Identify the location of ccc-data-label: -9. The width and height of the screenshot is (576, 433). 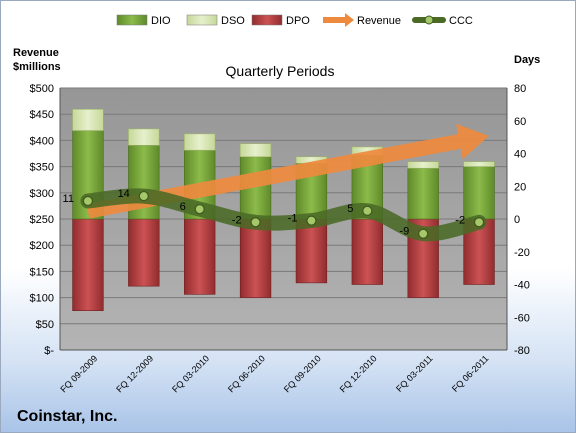
(404, 232).